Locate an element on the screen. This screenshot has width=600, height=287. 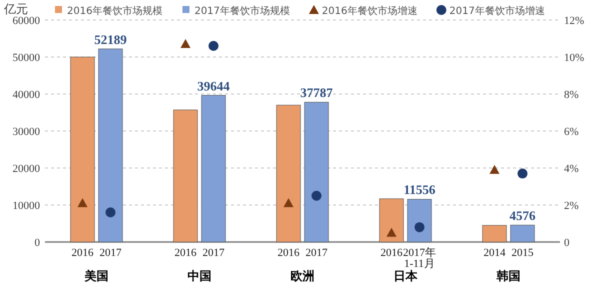
data-label: 37787 is located at coordinates (317, 92).